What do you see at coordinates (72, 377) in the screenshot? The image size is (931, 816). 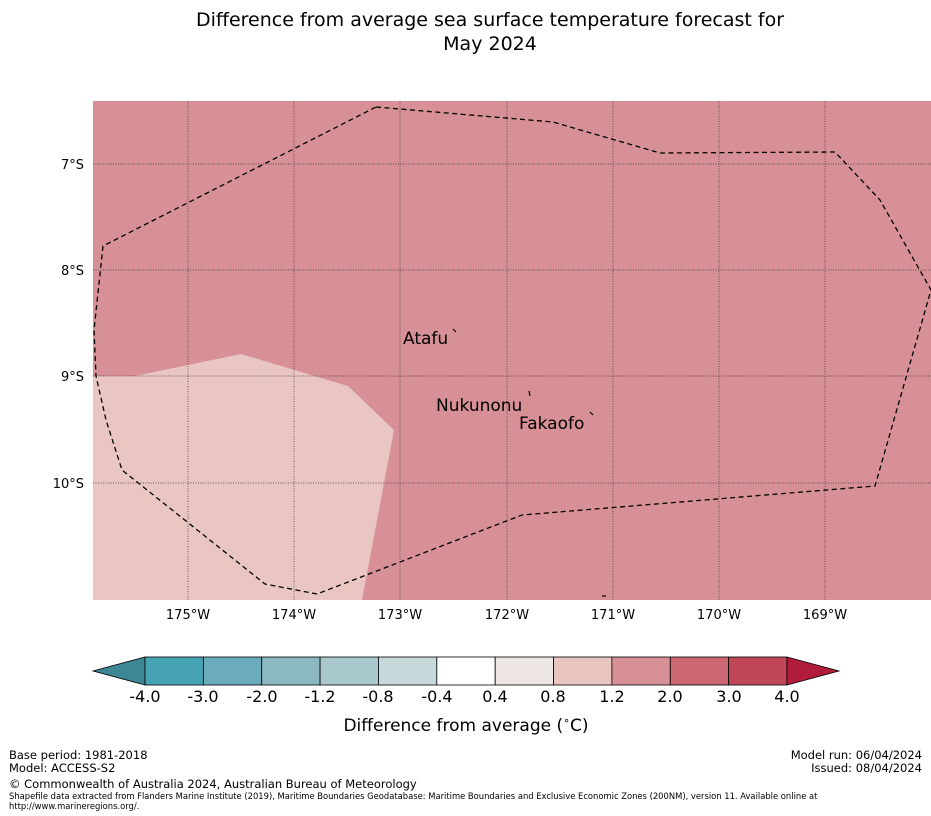 I see `lat-label-9s: 9°S` at bounding box center [72, 377].